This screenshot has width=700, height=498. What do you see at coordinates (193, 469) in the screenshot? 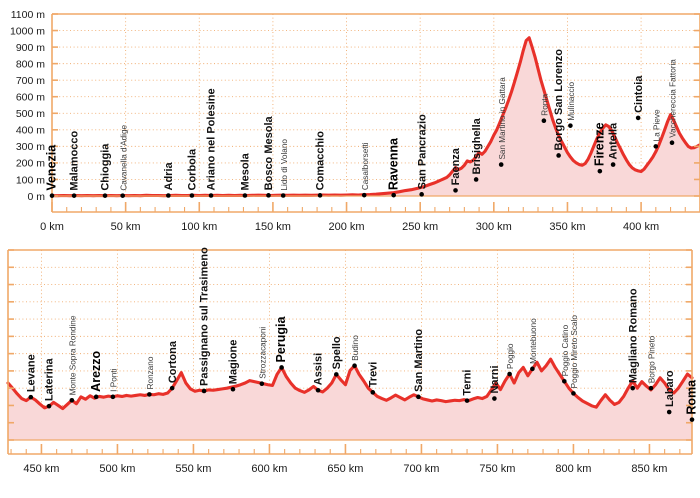
I see `x-axis-tick-label: 550 km` at bounding box center [193, 469].